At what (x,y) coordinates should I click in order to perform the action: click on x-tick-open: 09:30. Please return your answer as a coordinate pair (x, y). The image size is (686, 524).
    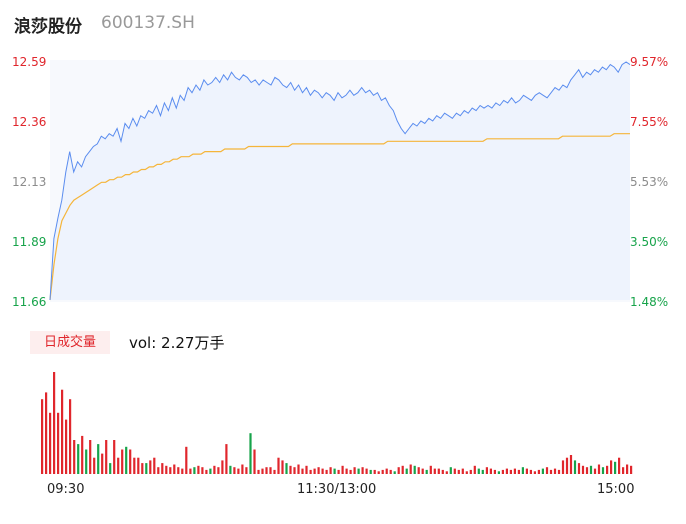
    Looking at the image, I should click on (66, 489).